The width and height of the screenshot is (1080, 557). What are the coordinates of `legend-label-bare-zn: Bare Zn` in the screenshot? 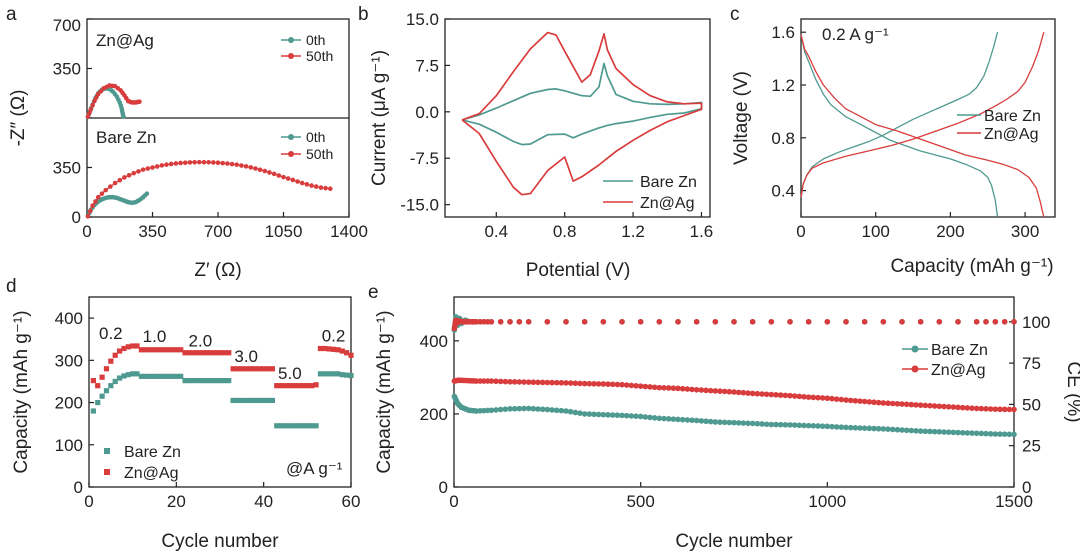 It's located at (152, 452).